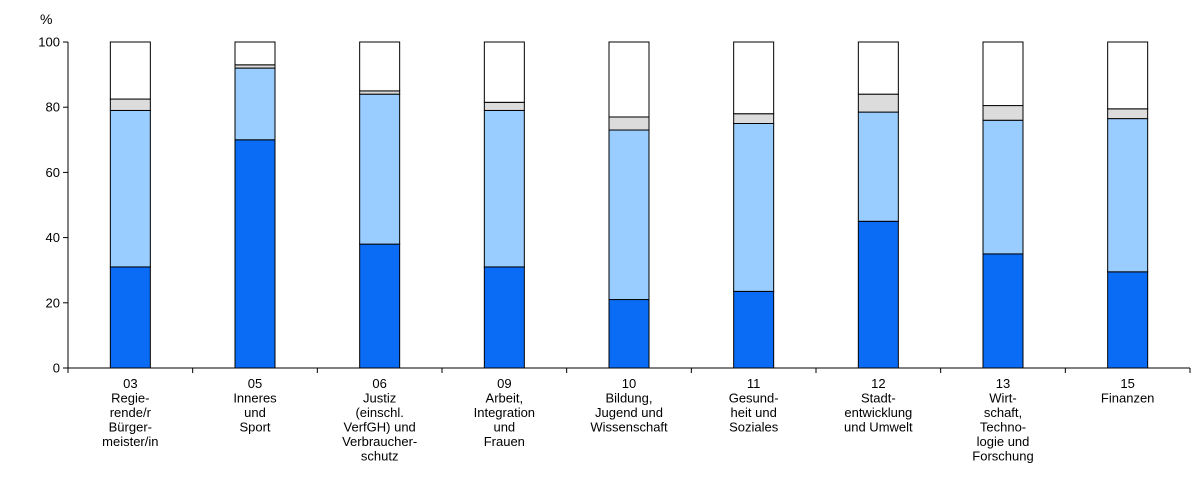  What do you see at coordinates (255, 53) in the screenshot?
I see `bar-segment-05-s4` at bounding box center [255, 53].